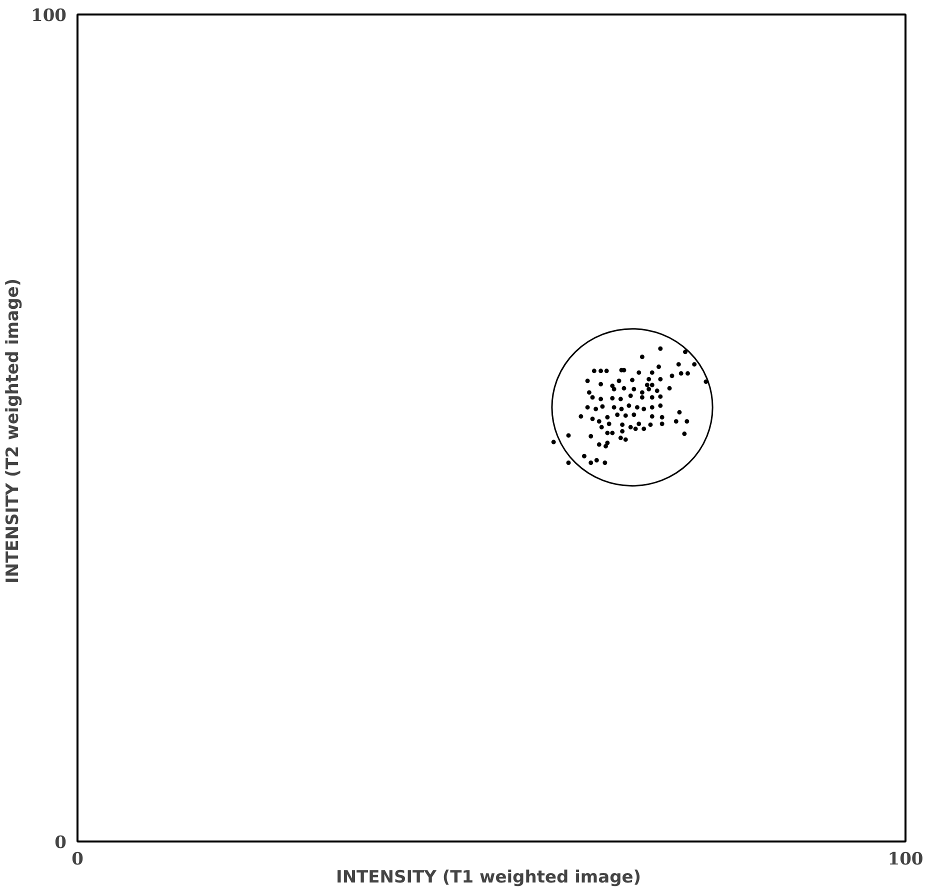 This screenshot has width=930, height=890. What do you see at coordinates (13, 431) in the screenshot?
I see `y-axis-title: INTENSITY (T2 weighted image)` at bounding box center [13, 431].